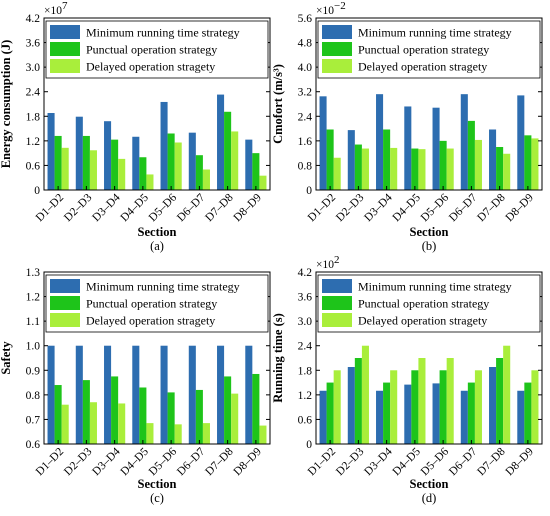 The width and height of the screenshot is (550, 516). I want to click on y-tick-label: 1.2, so click(33, 142).